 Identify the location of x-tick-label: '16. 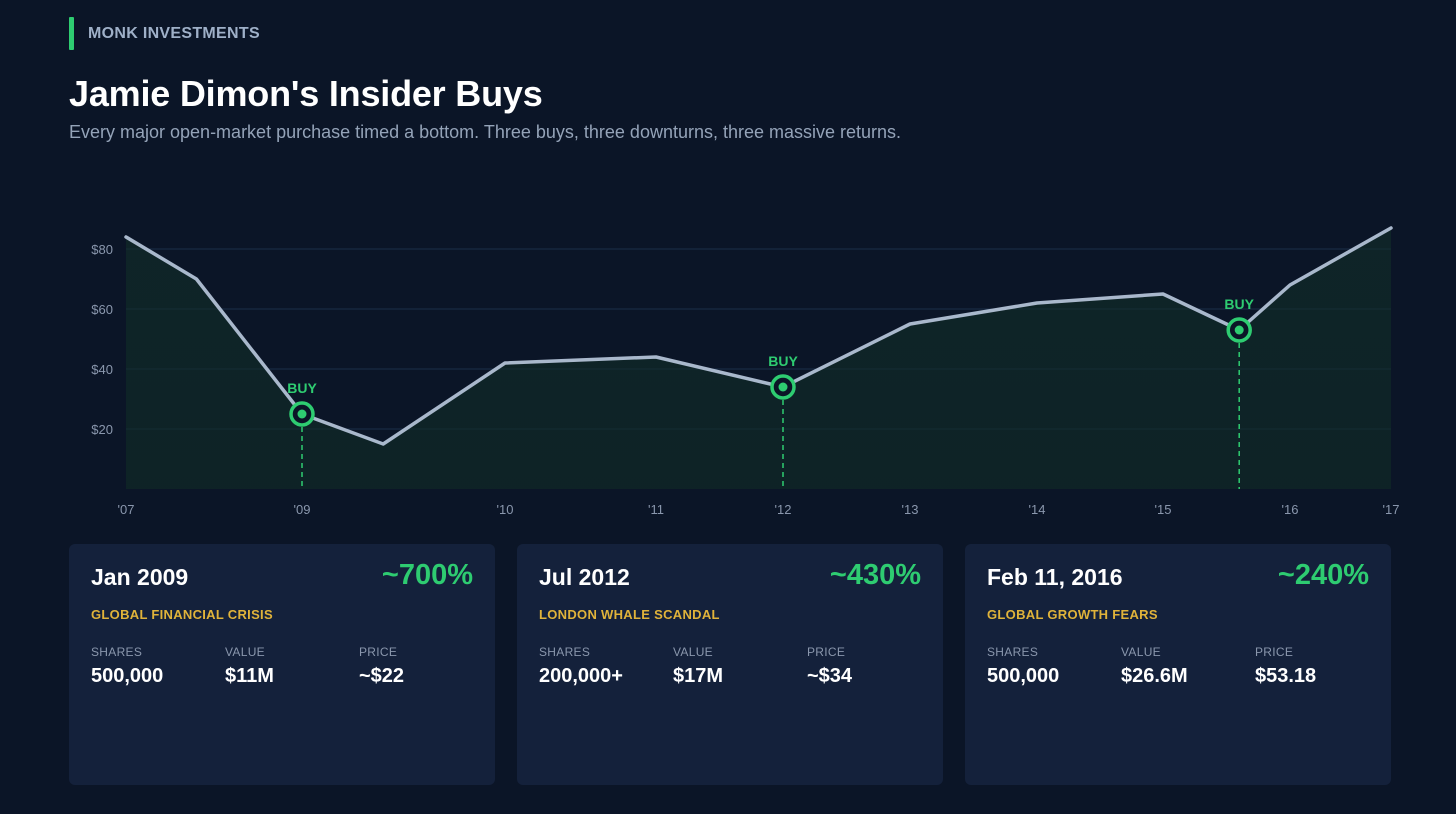
(1290, 509).